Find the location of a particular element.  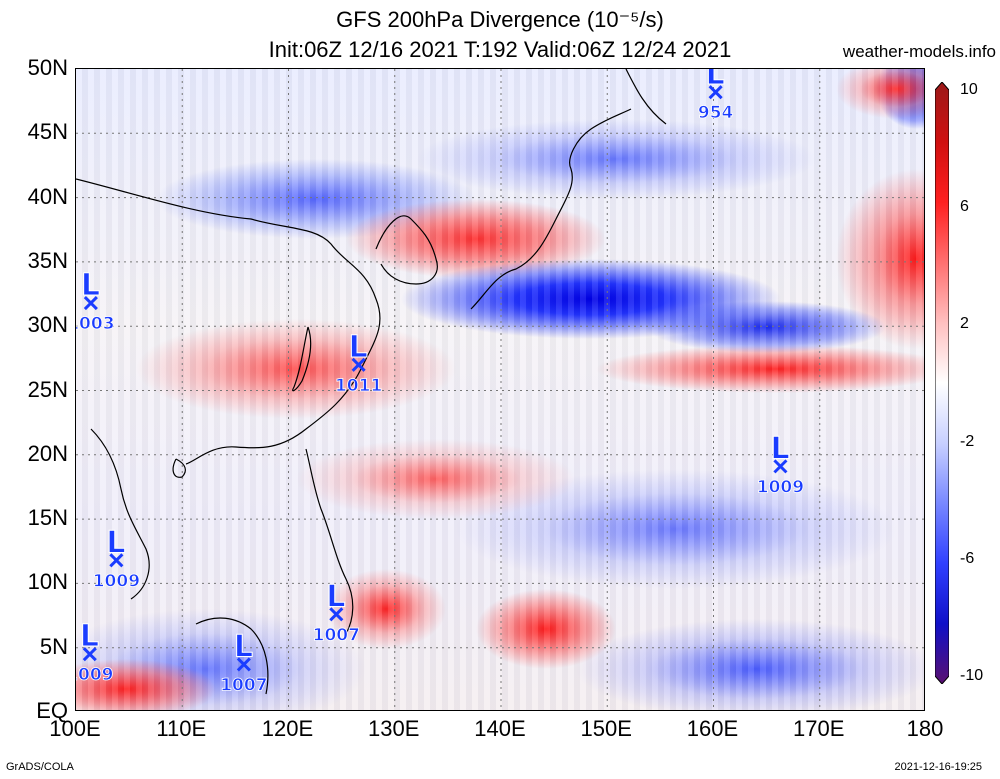

korea-coast is located at coordinates (406, 250).